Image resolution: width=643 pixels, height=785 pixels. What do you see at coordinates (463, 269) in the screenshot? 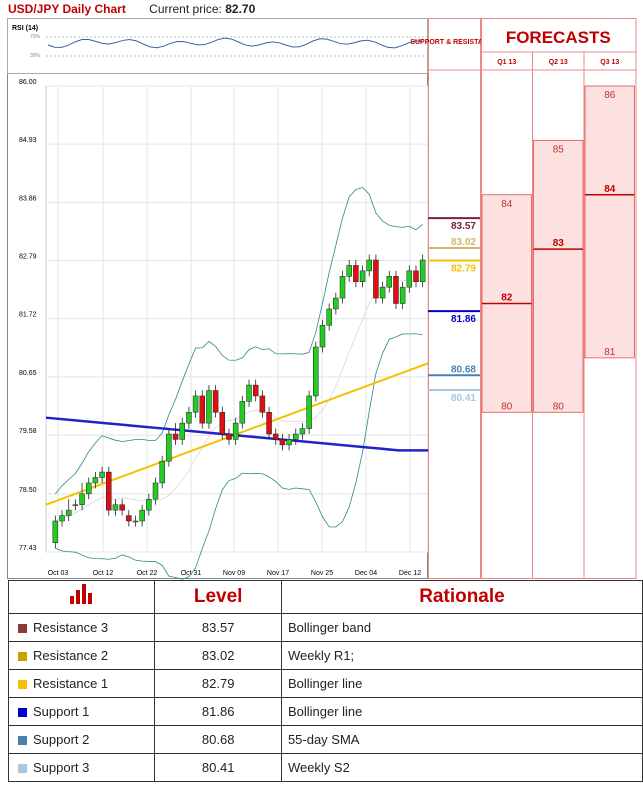
I see `sr-level-label: 82.79` at bounding box center [463, 269].